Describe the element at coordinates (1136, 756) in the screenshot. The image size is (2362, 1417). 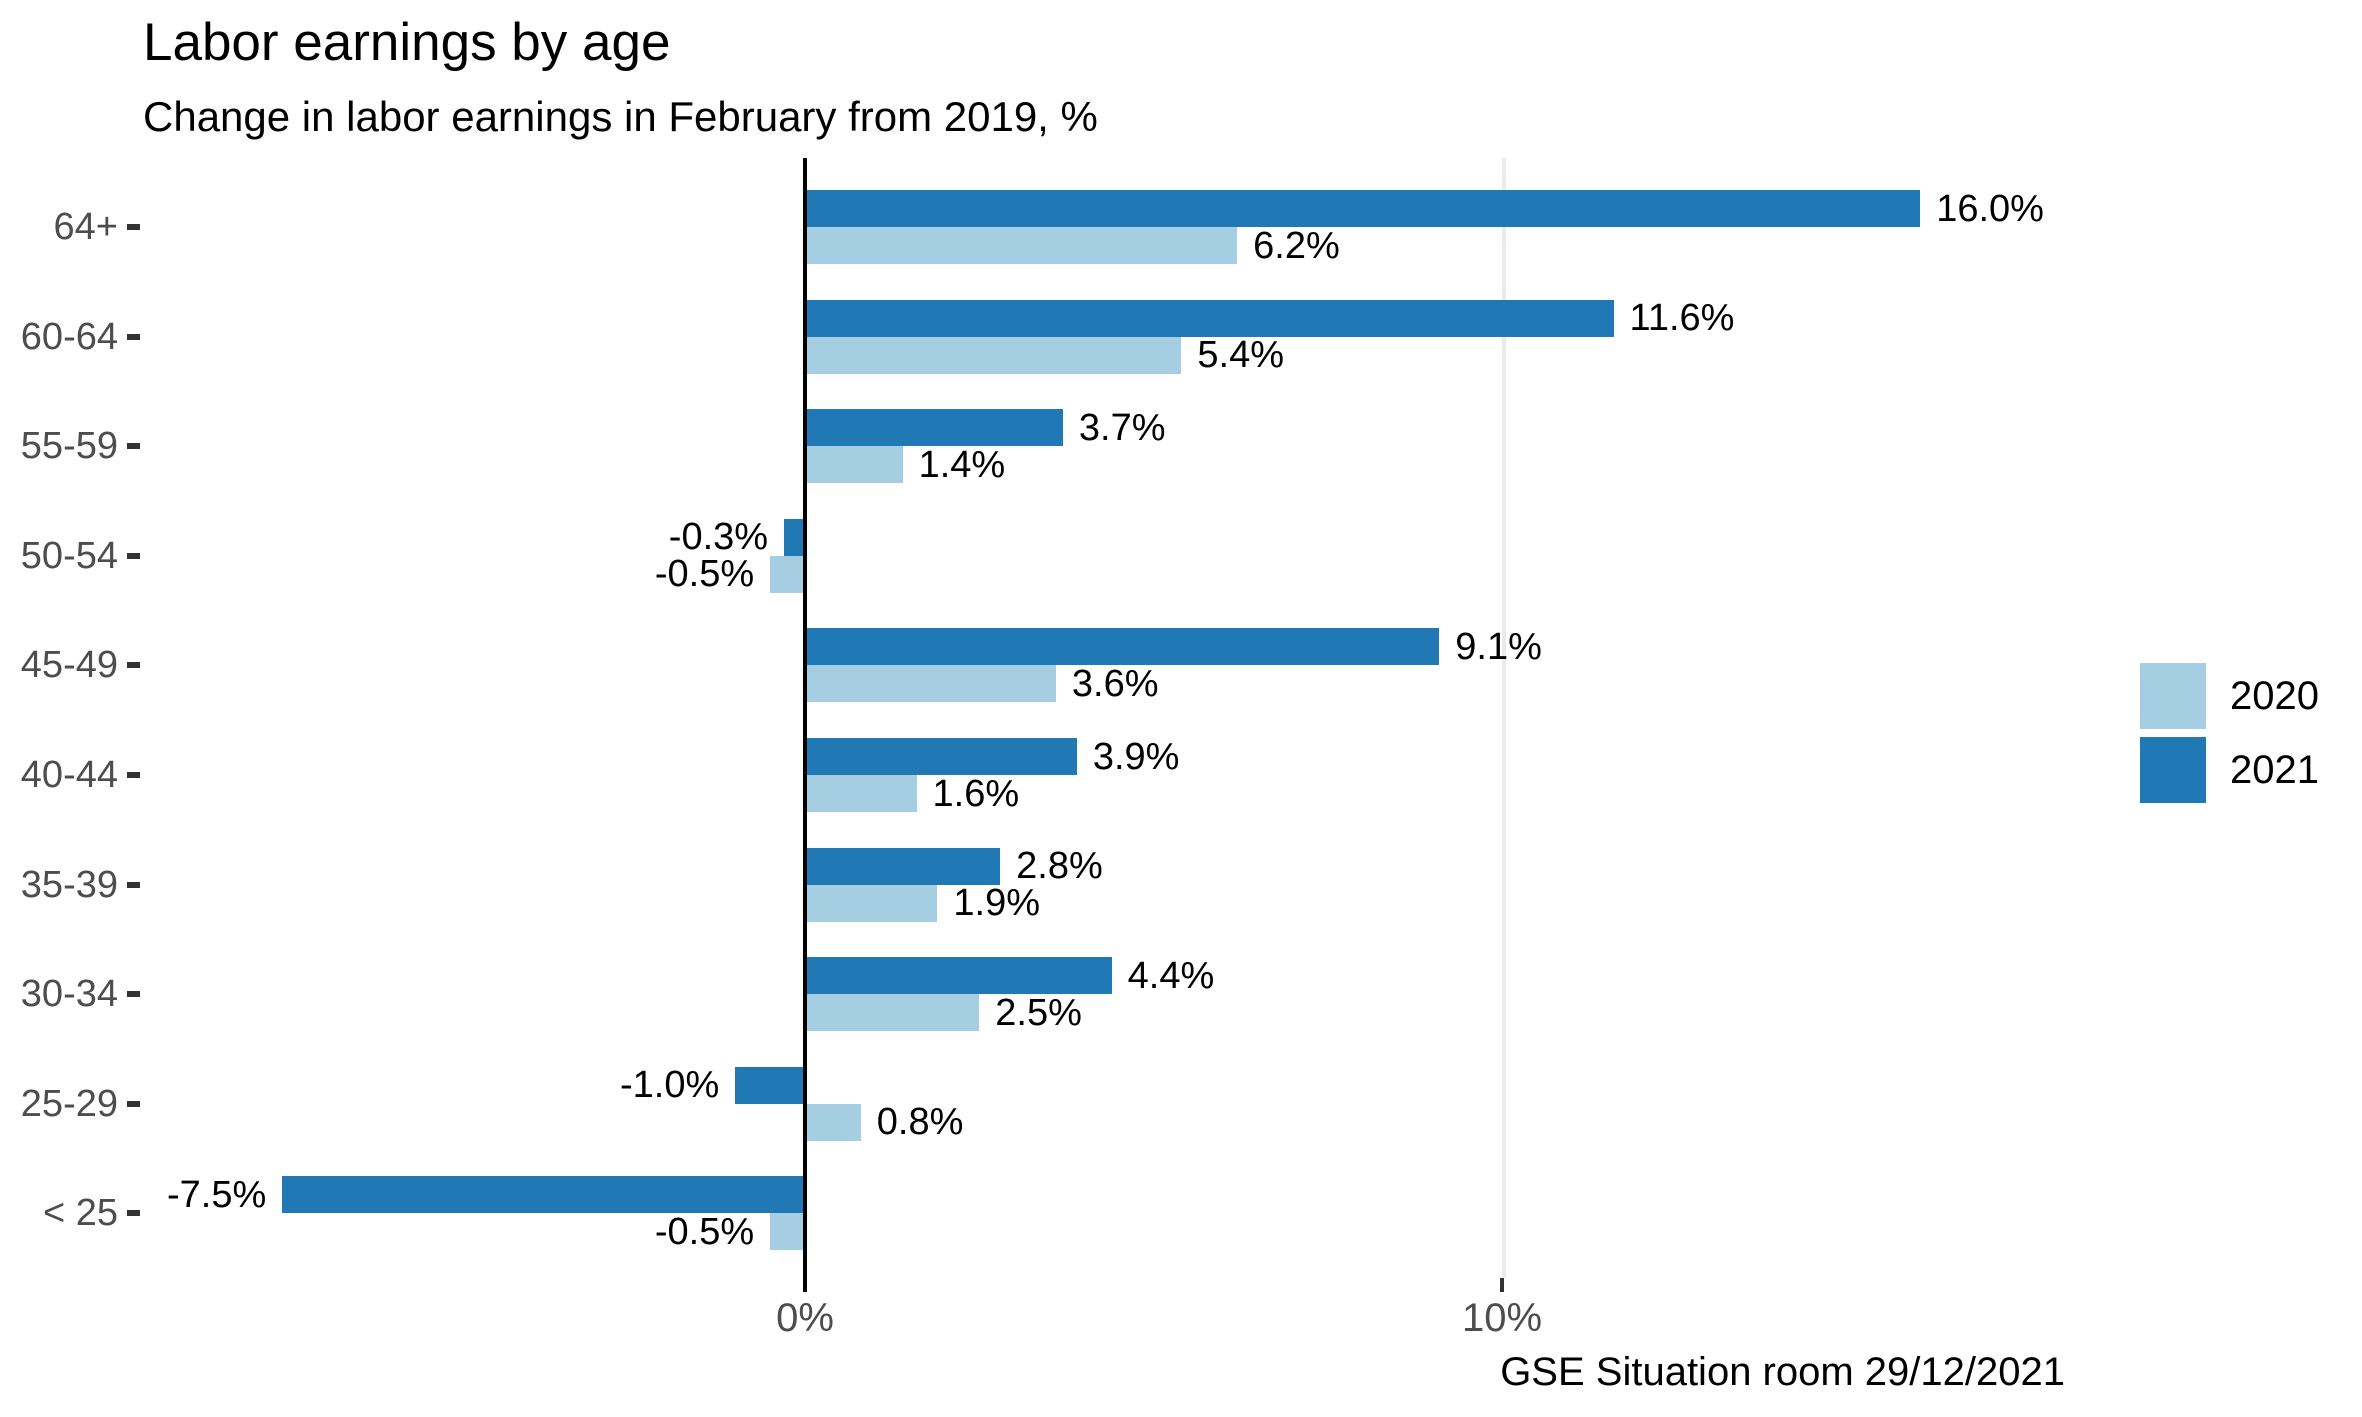
I see `bar-value-label: 3.9%` at that location.